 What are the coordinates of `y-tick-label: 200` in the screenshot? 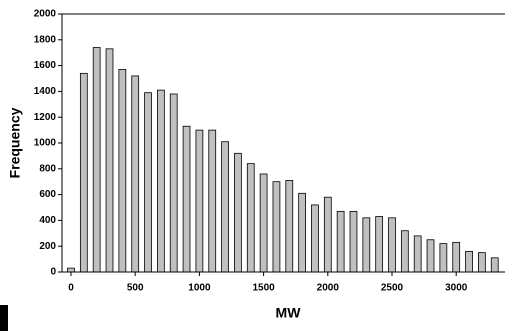 It's located at (47, 246).